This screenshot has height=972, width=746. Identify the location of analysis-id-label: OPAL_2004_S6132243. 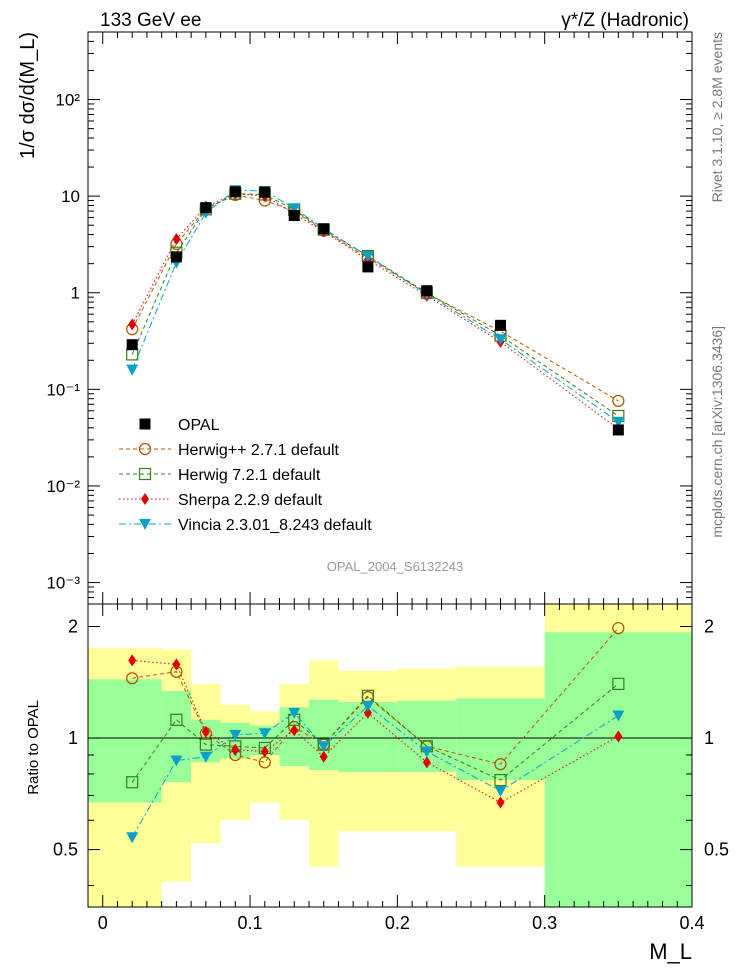
(395, 566).